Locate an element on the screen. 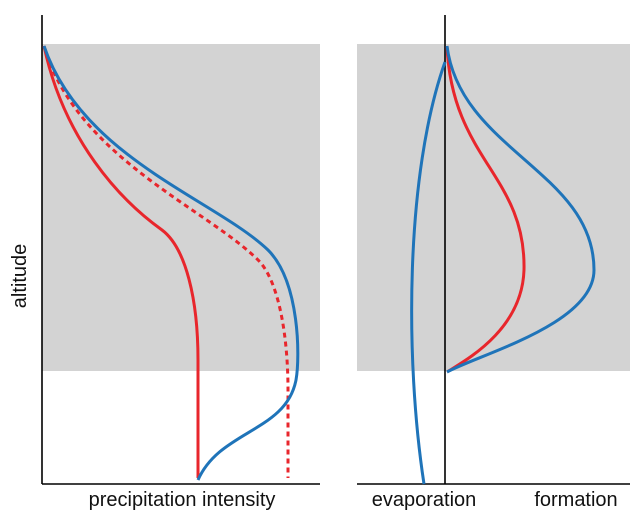 This screenshot has width=633, height=514. y-axis-label: altitude is located at coordinates (20, 276).